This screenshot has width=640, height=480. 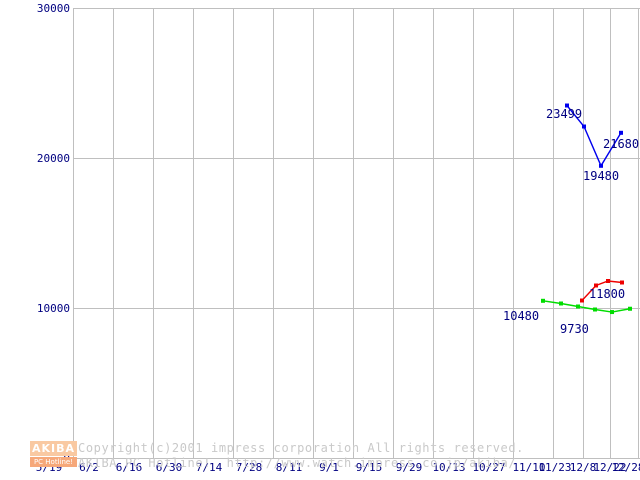 I want to click on x-axis-tick-15: 12/22, so click(x=610, y=467).